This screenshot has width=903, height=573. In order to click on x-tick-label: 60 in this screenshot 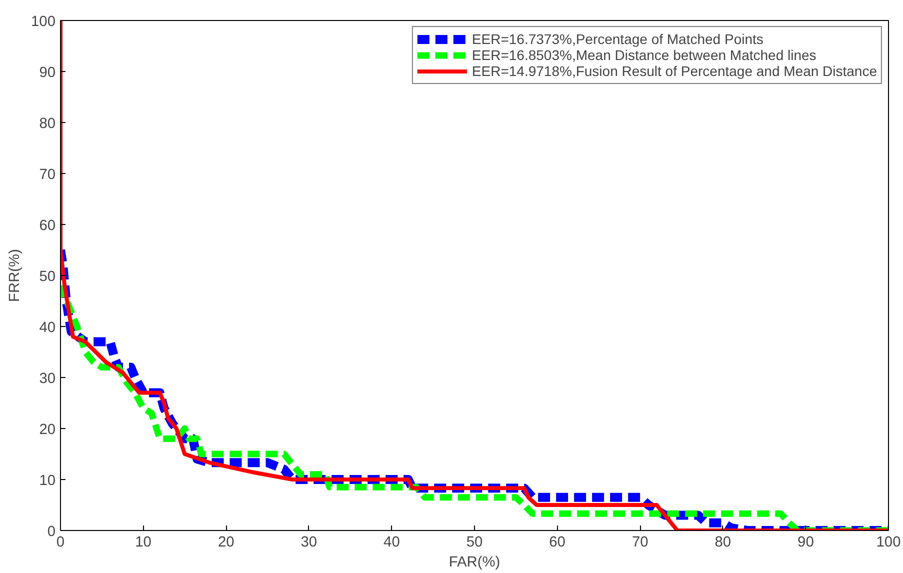, I will do `click(557, 542)`.